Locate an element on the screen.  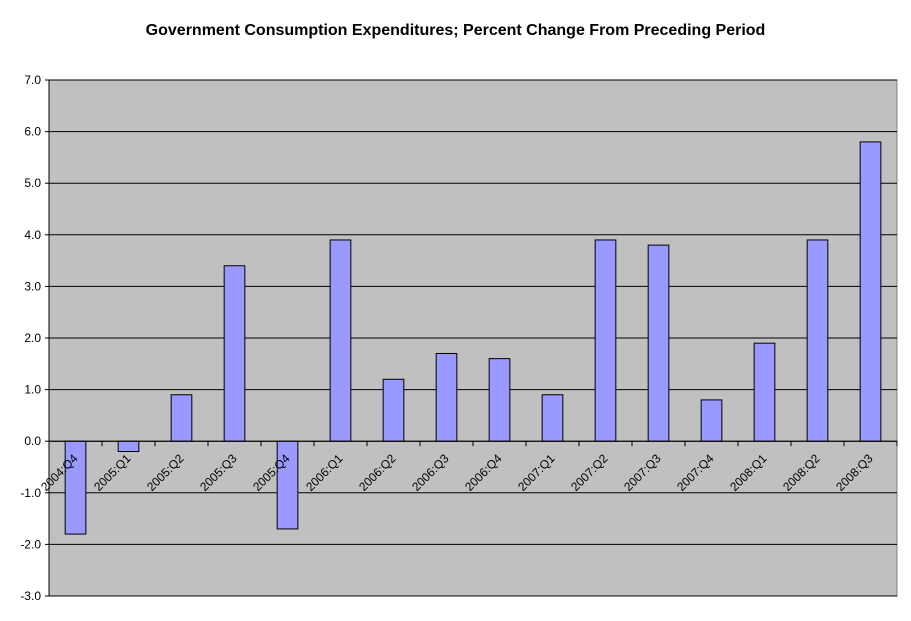
y-tick-label: 2.0 is located at coordinates (32, 338).